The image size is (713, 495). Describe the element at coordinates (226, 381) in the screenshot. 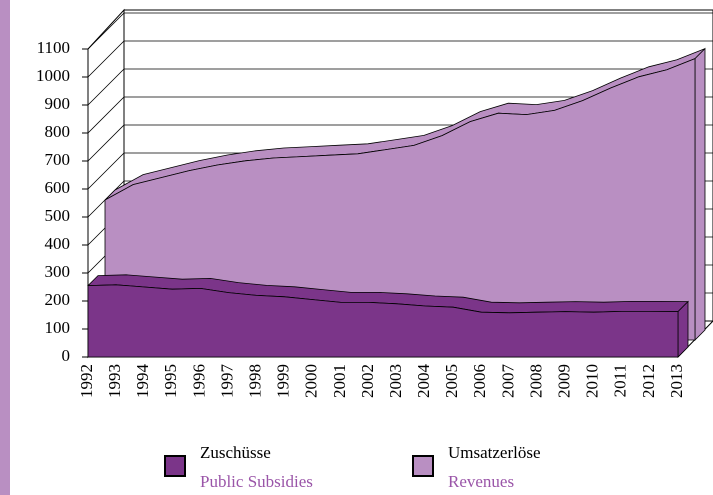

I see `x-tick-label: 1997` at that location.